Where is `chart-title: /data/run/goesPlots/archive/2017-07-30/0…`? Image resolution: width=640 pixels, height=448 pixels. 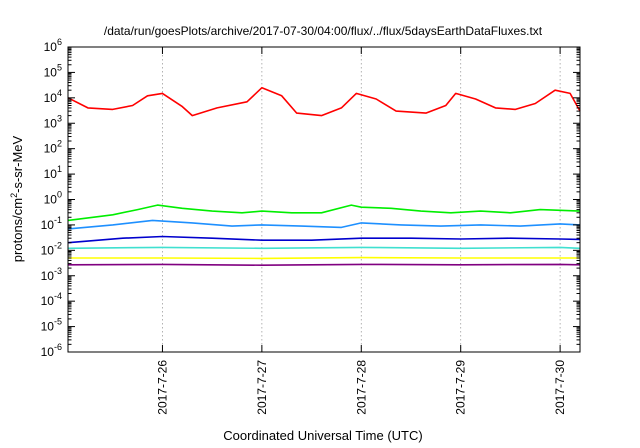
chart-title: /data/run/goesPlots/archive/2017-07-30/0… is located at coordinates (323, 31).